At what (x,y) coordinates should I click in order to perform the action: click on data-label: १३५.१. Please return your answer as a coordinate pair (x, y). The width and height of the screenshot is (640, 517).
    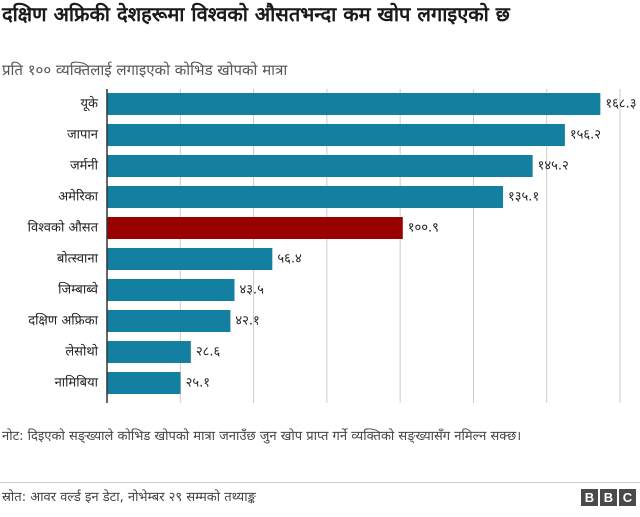
    Looking at the image, I should click on (523, 197).